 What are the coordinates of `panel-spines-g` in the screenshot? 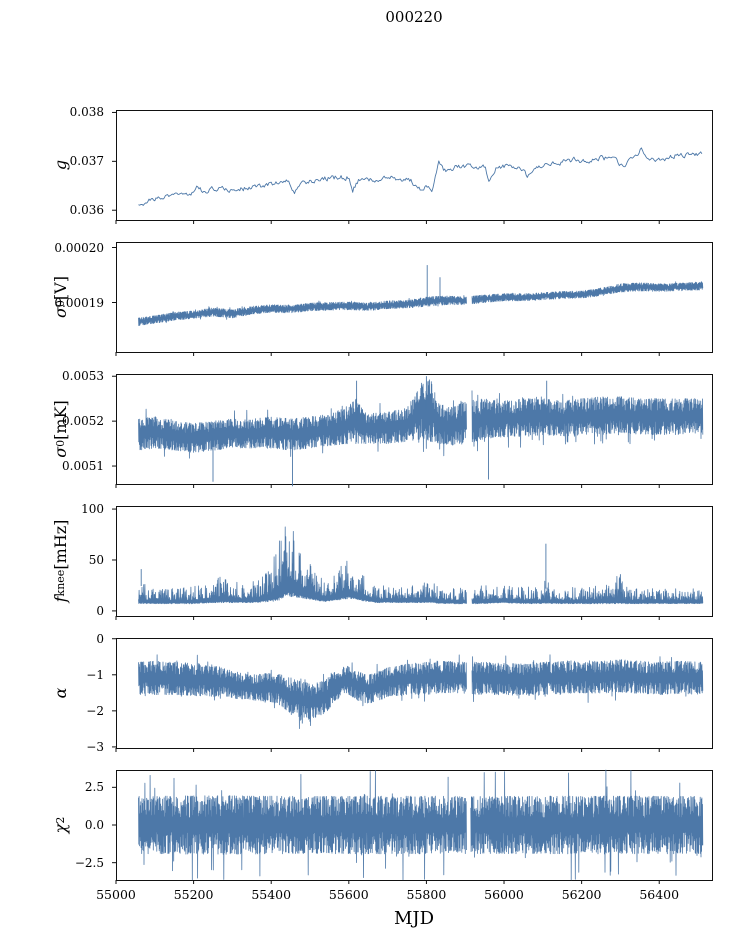 It's located at (414, 165).